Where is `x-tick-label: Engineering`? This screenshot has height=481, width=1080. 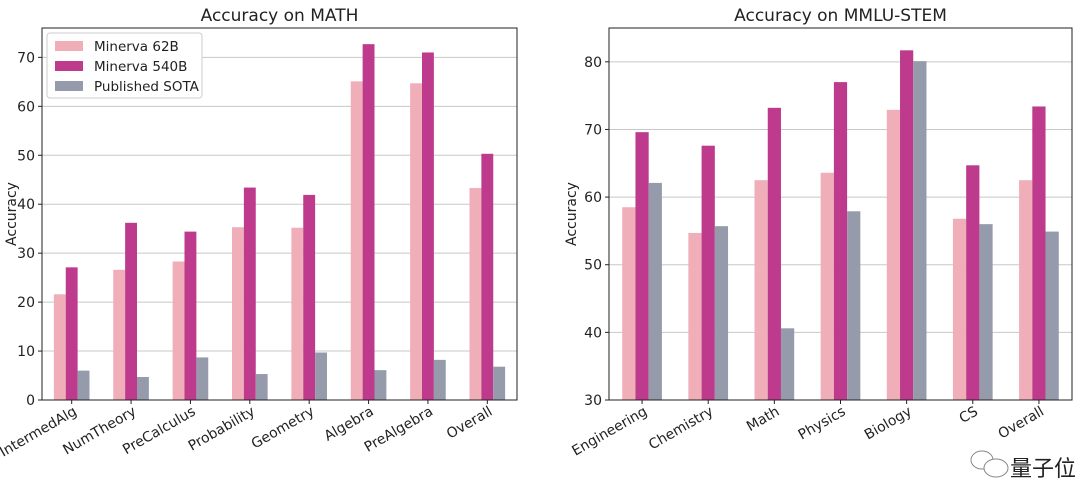 x-tick-label: Engineering is located at coordinates (609, 432).